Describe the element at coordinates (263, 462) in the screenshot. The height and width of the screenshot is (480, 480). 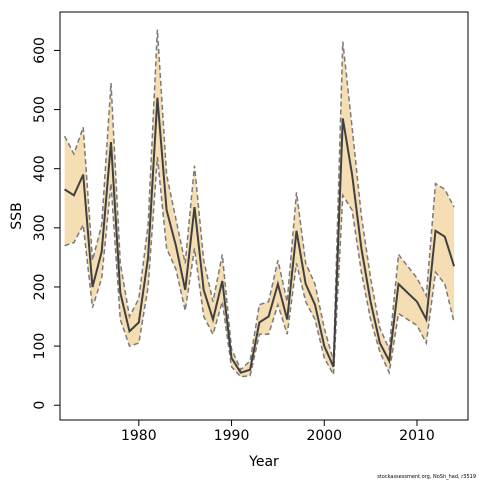
I see `x-axis-title: Year` at that location.